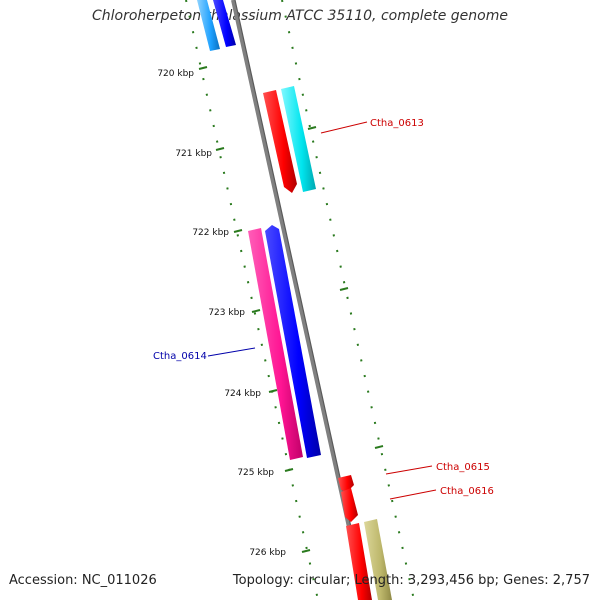 The height and width of the screenshot is (600, 600). I want to click on ruler-label-726: 726 kbp, so click(267, 553).